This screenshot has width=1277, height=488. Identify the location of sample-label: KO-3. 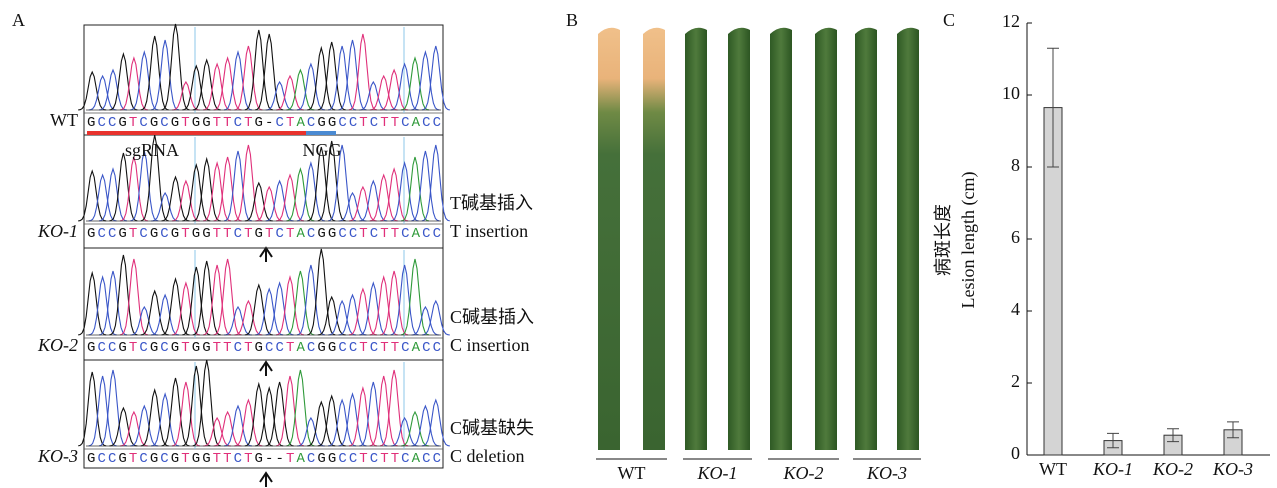
(57, 456).